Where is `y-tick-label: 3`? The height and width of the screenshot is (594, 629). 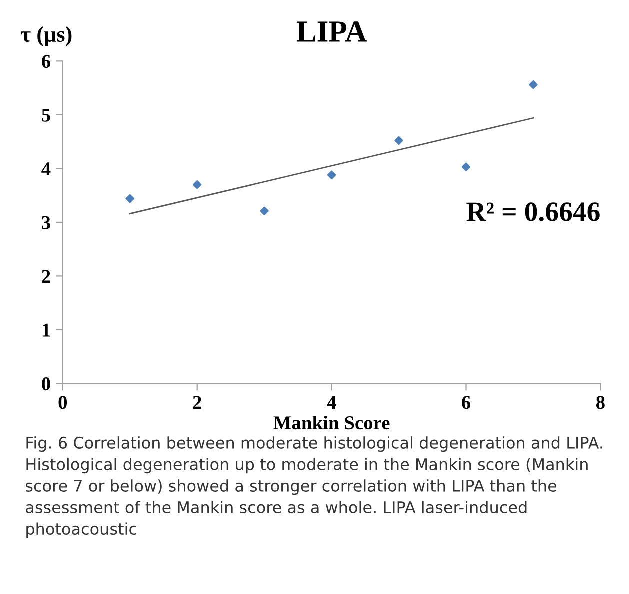
y-tick-label: 3 is located at coordinates (46, 223).